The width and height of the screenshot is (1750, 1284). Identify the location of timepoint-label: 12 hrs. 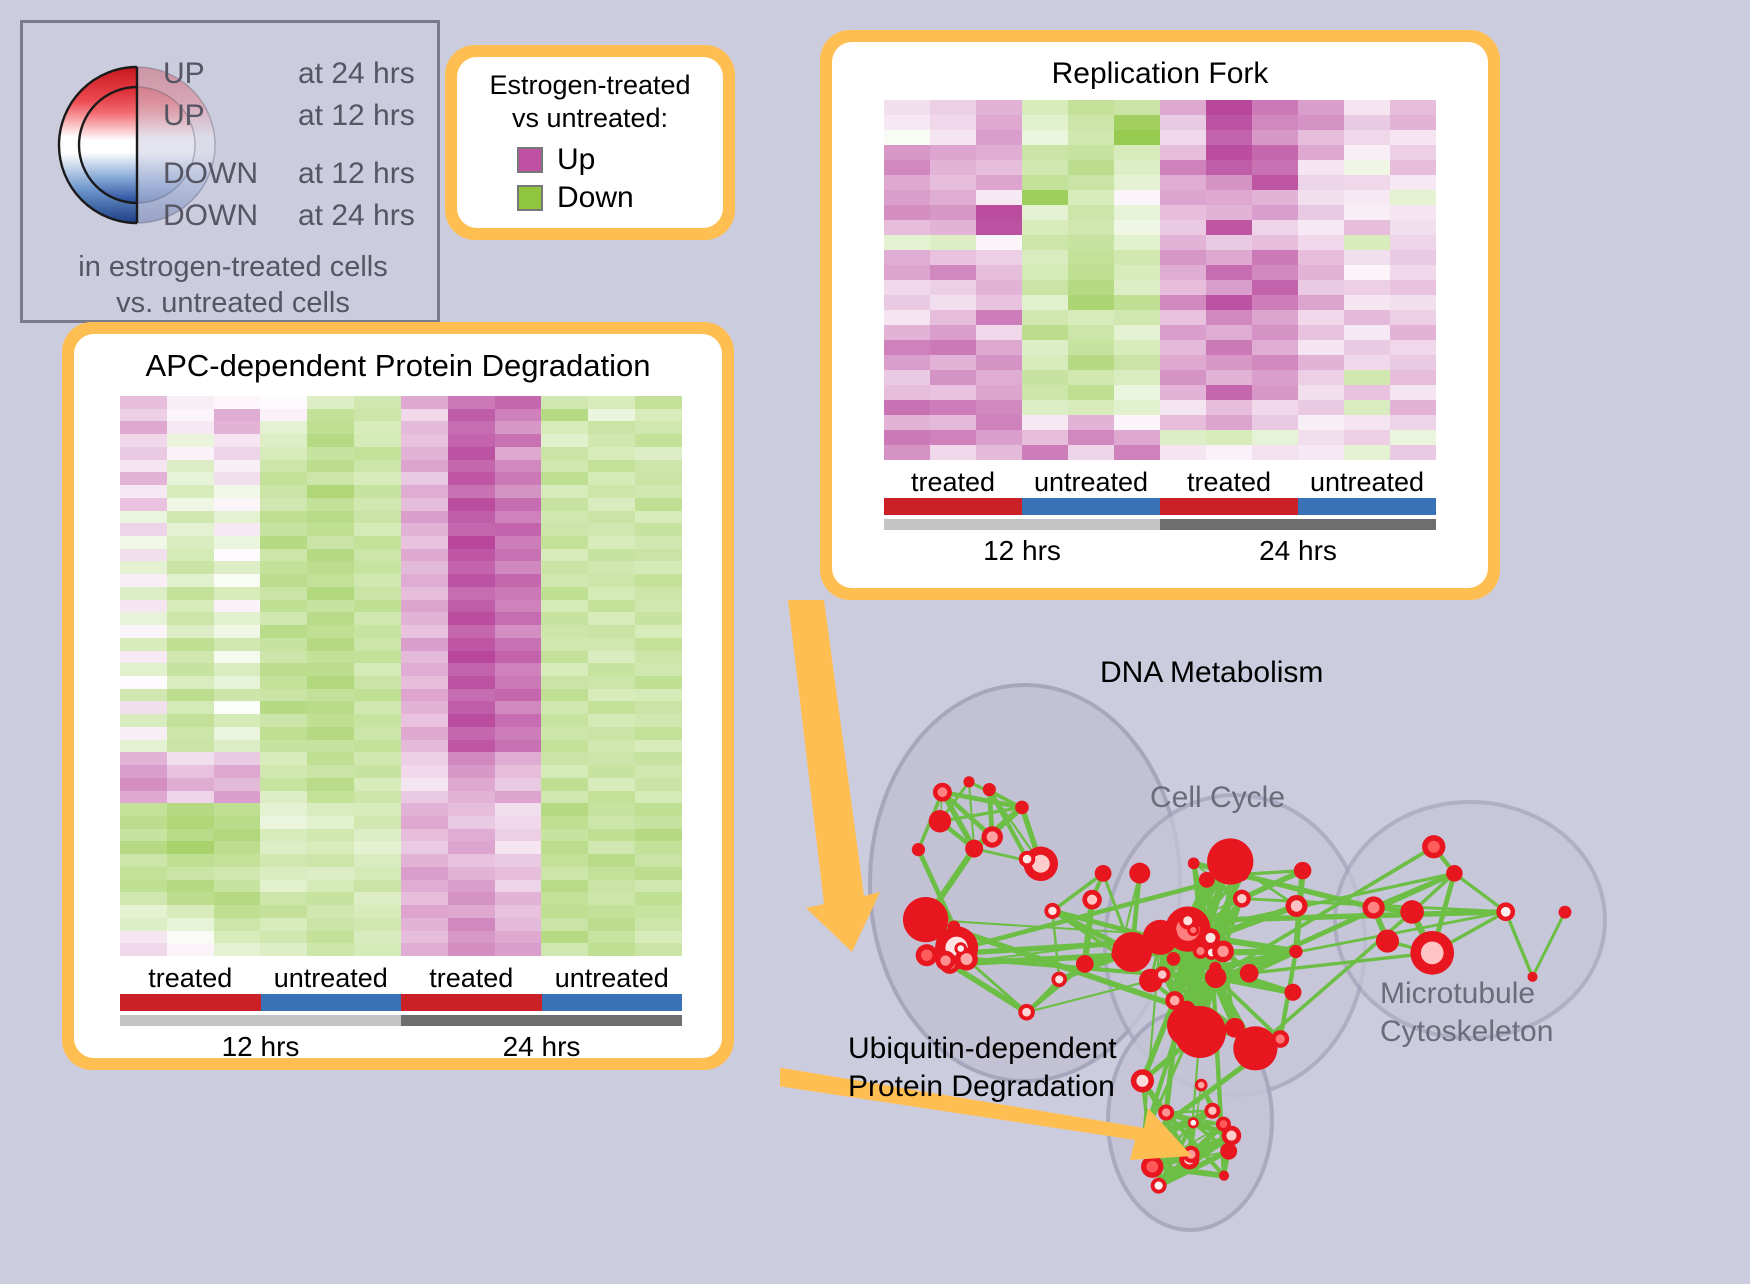
(1022, 551).